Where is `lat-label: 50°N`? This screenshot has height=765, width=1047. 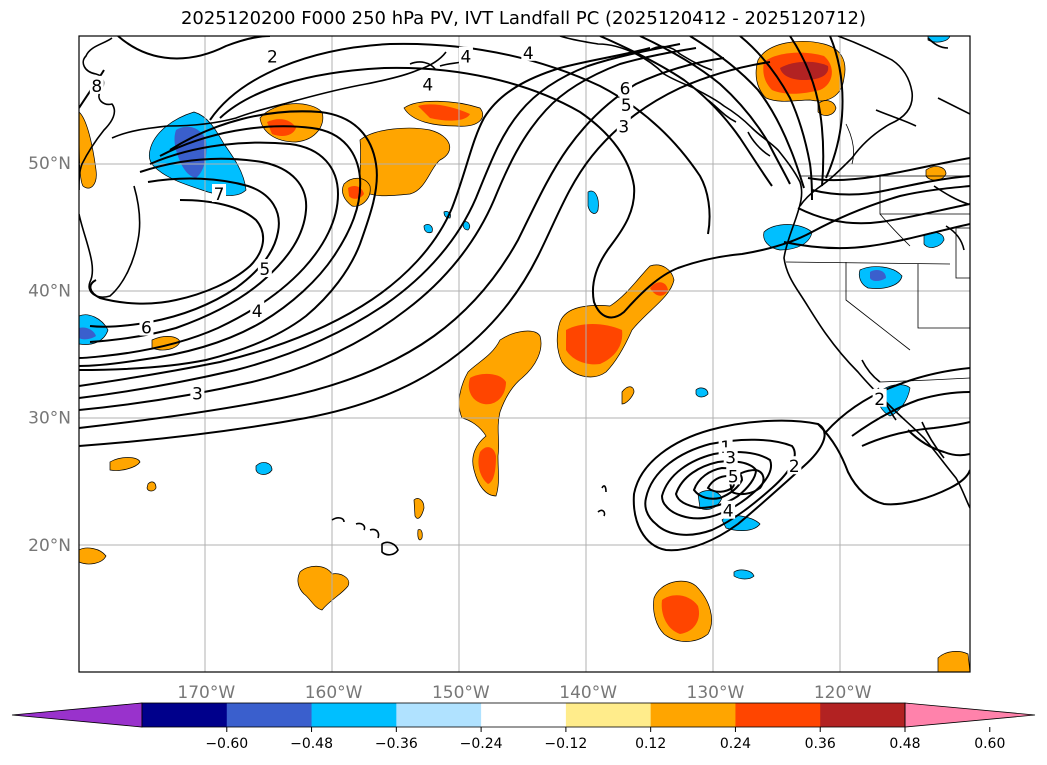 lat-label: 50°N is located at coordinates (49, 164).